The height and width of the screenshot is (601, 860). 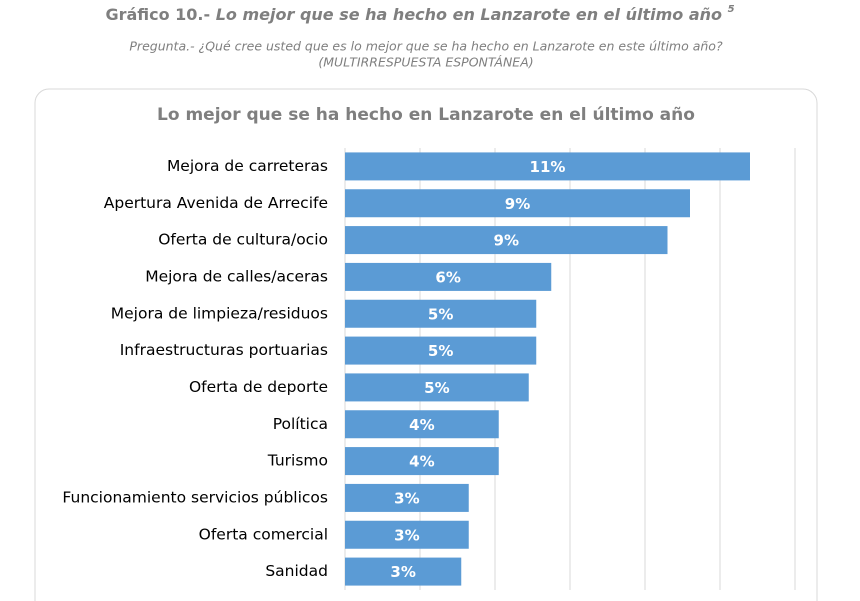 I want to click on y-tick-label: Oferta de cultura/ocio, so click(x=243, y=240).